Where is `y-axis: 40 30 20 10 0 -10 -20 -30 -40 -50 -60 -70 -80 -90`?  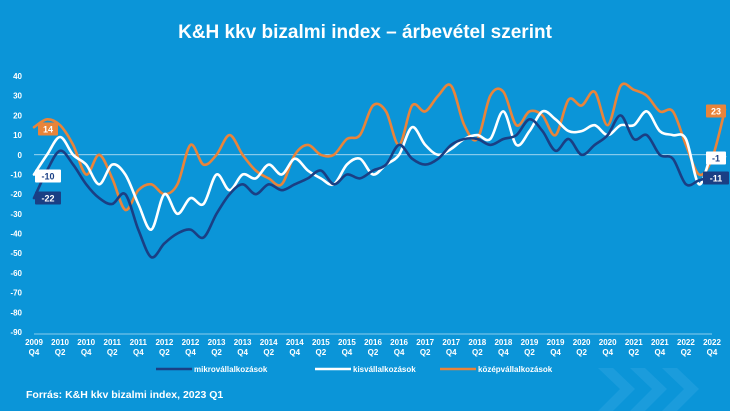 y-axis: 40 30 20 10 0 -10 -20 -30 -40 -50 -60 -70 -80 -90 is located at coordinates (16, 204).